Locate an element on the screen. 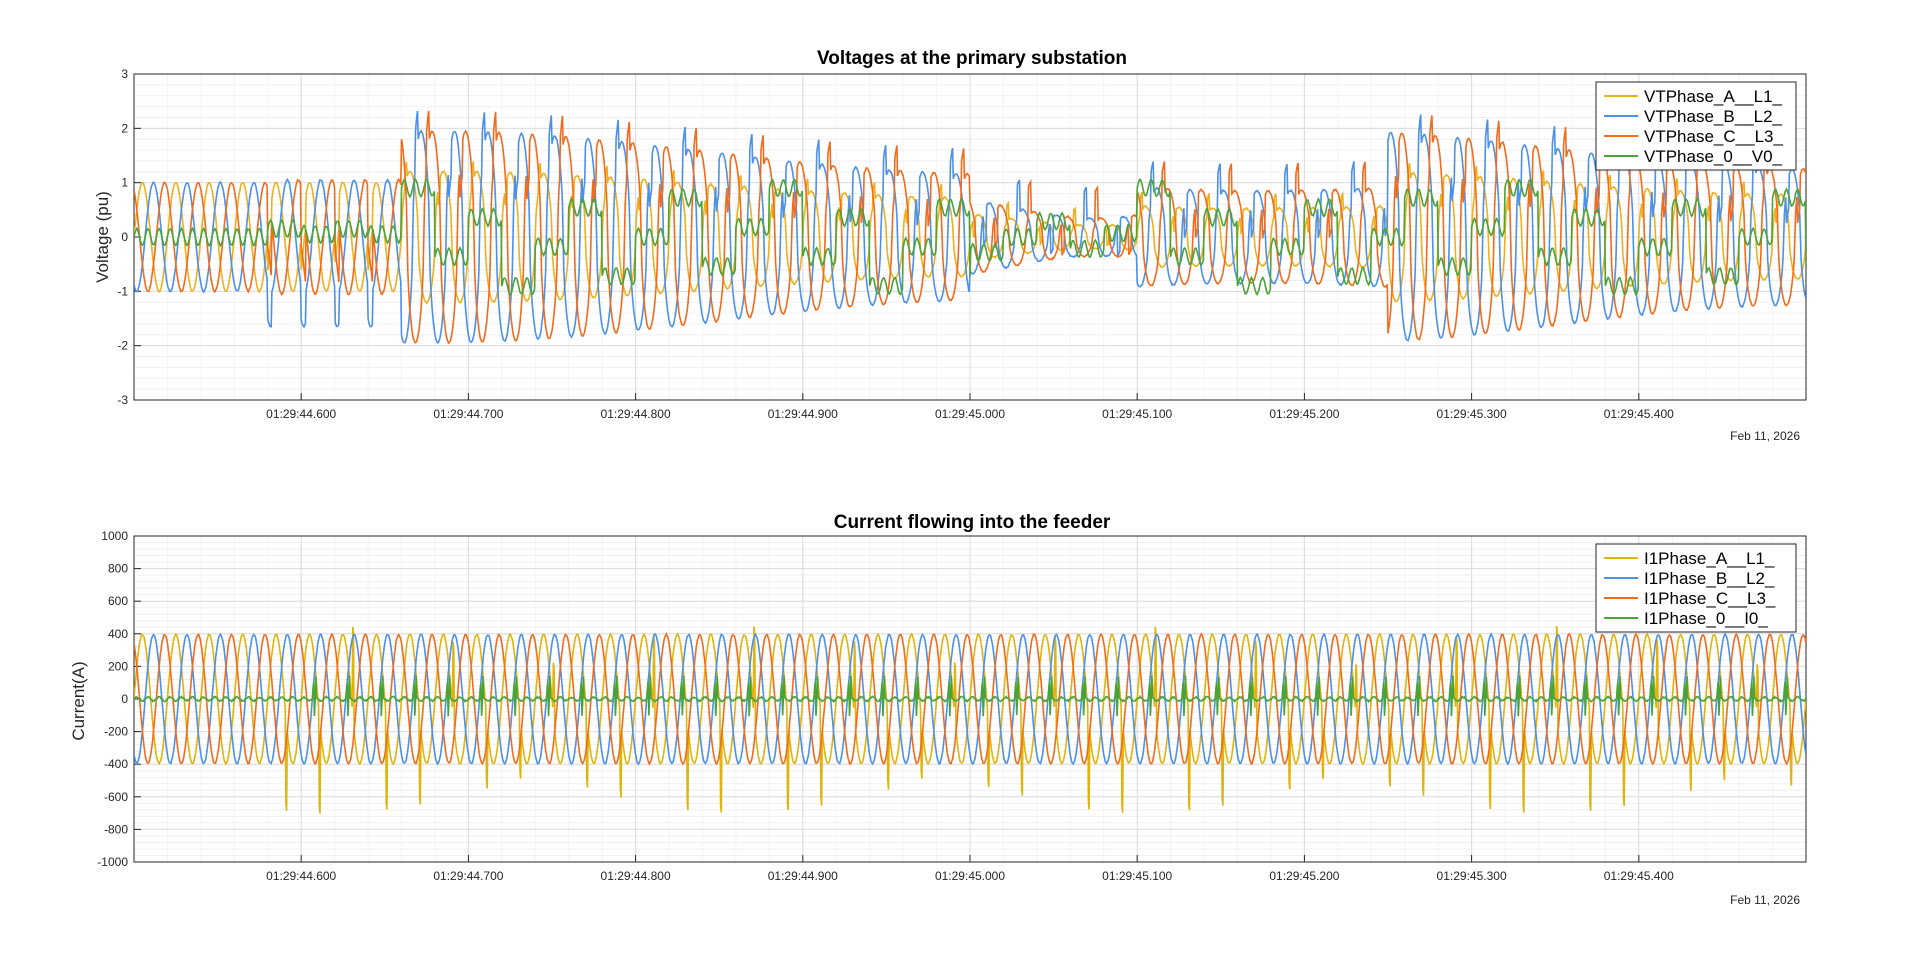 The width and height of the screenshot is (1920, 959). y-tick-label: 3 is located at coordinates (124, 74).